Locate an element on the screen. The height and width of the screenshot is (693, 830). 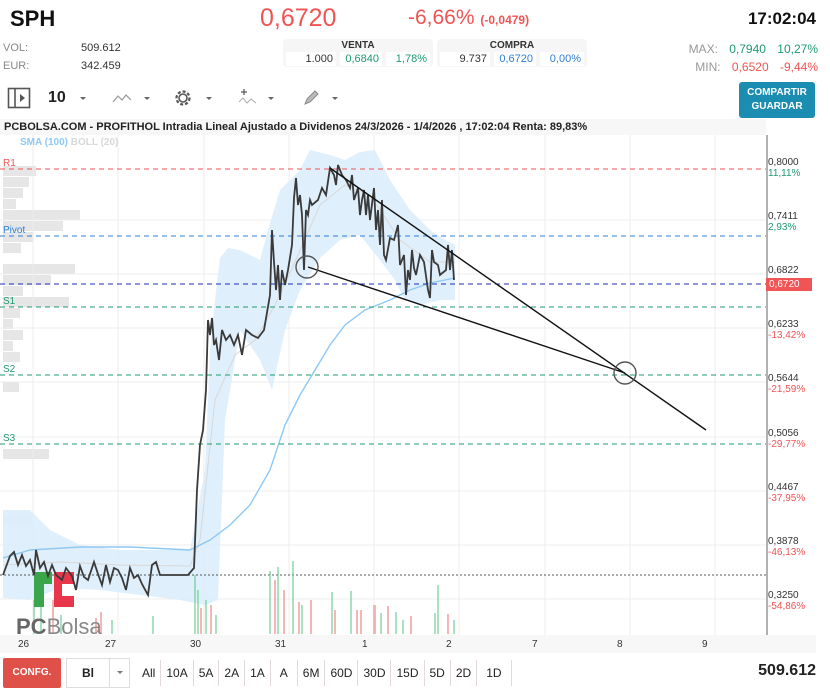
quote-time: 17:02:04 is located at coordinates (781, 18).